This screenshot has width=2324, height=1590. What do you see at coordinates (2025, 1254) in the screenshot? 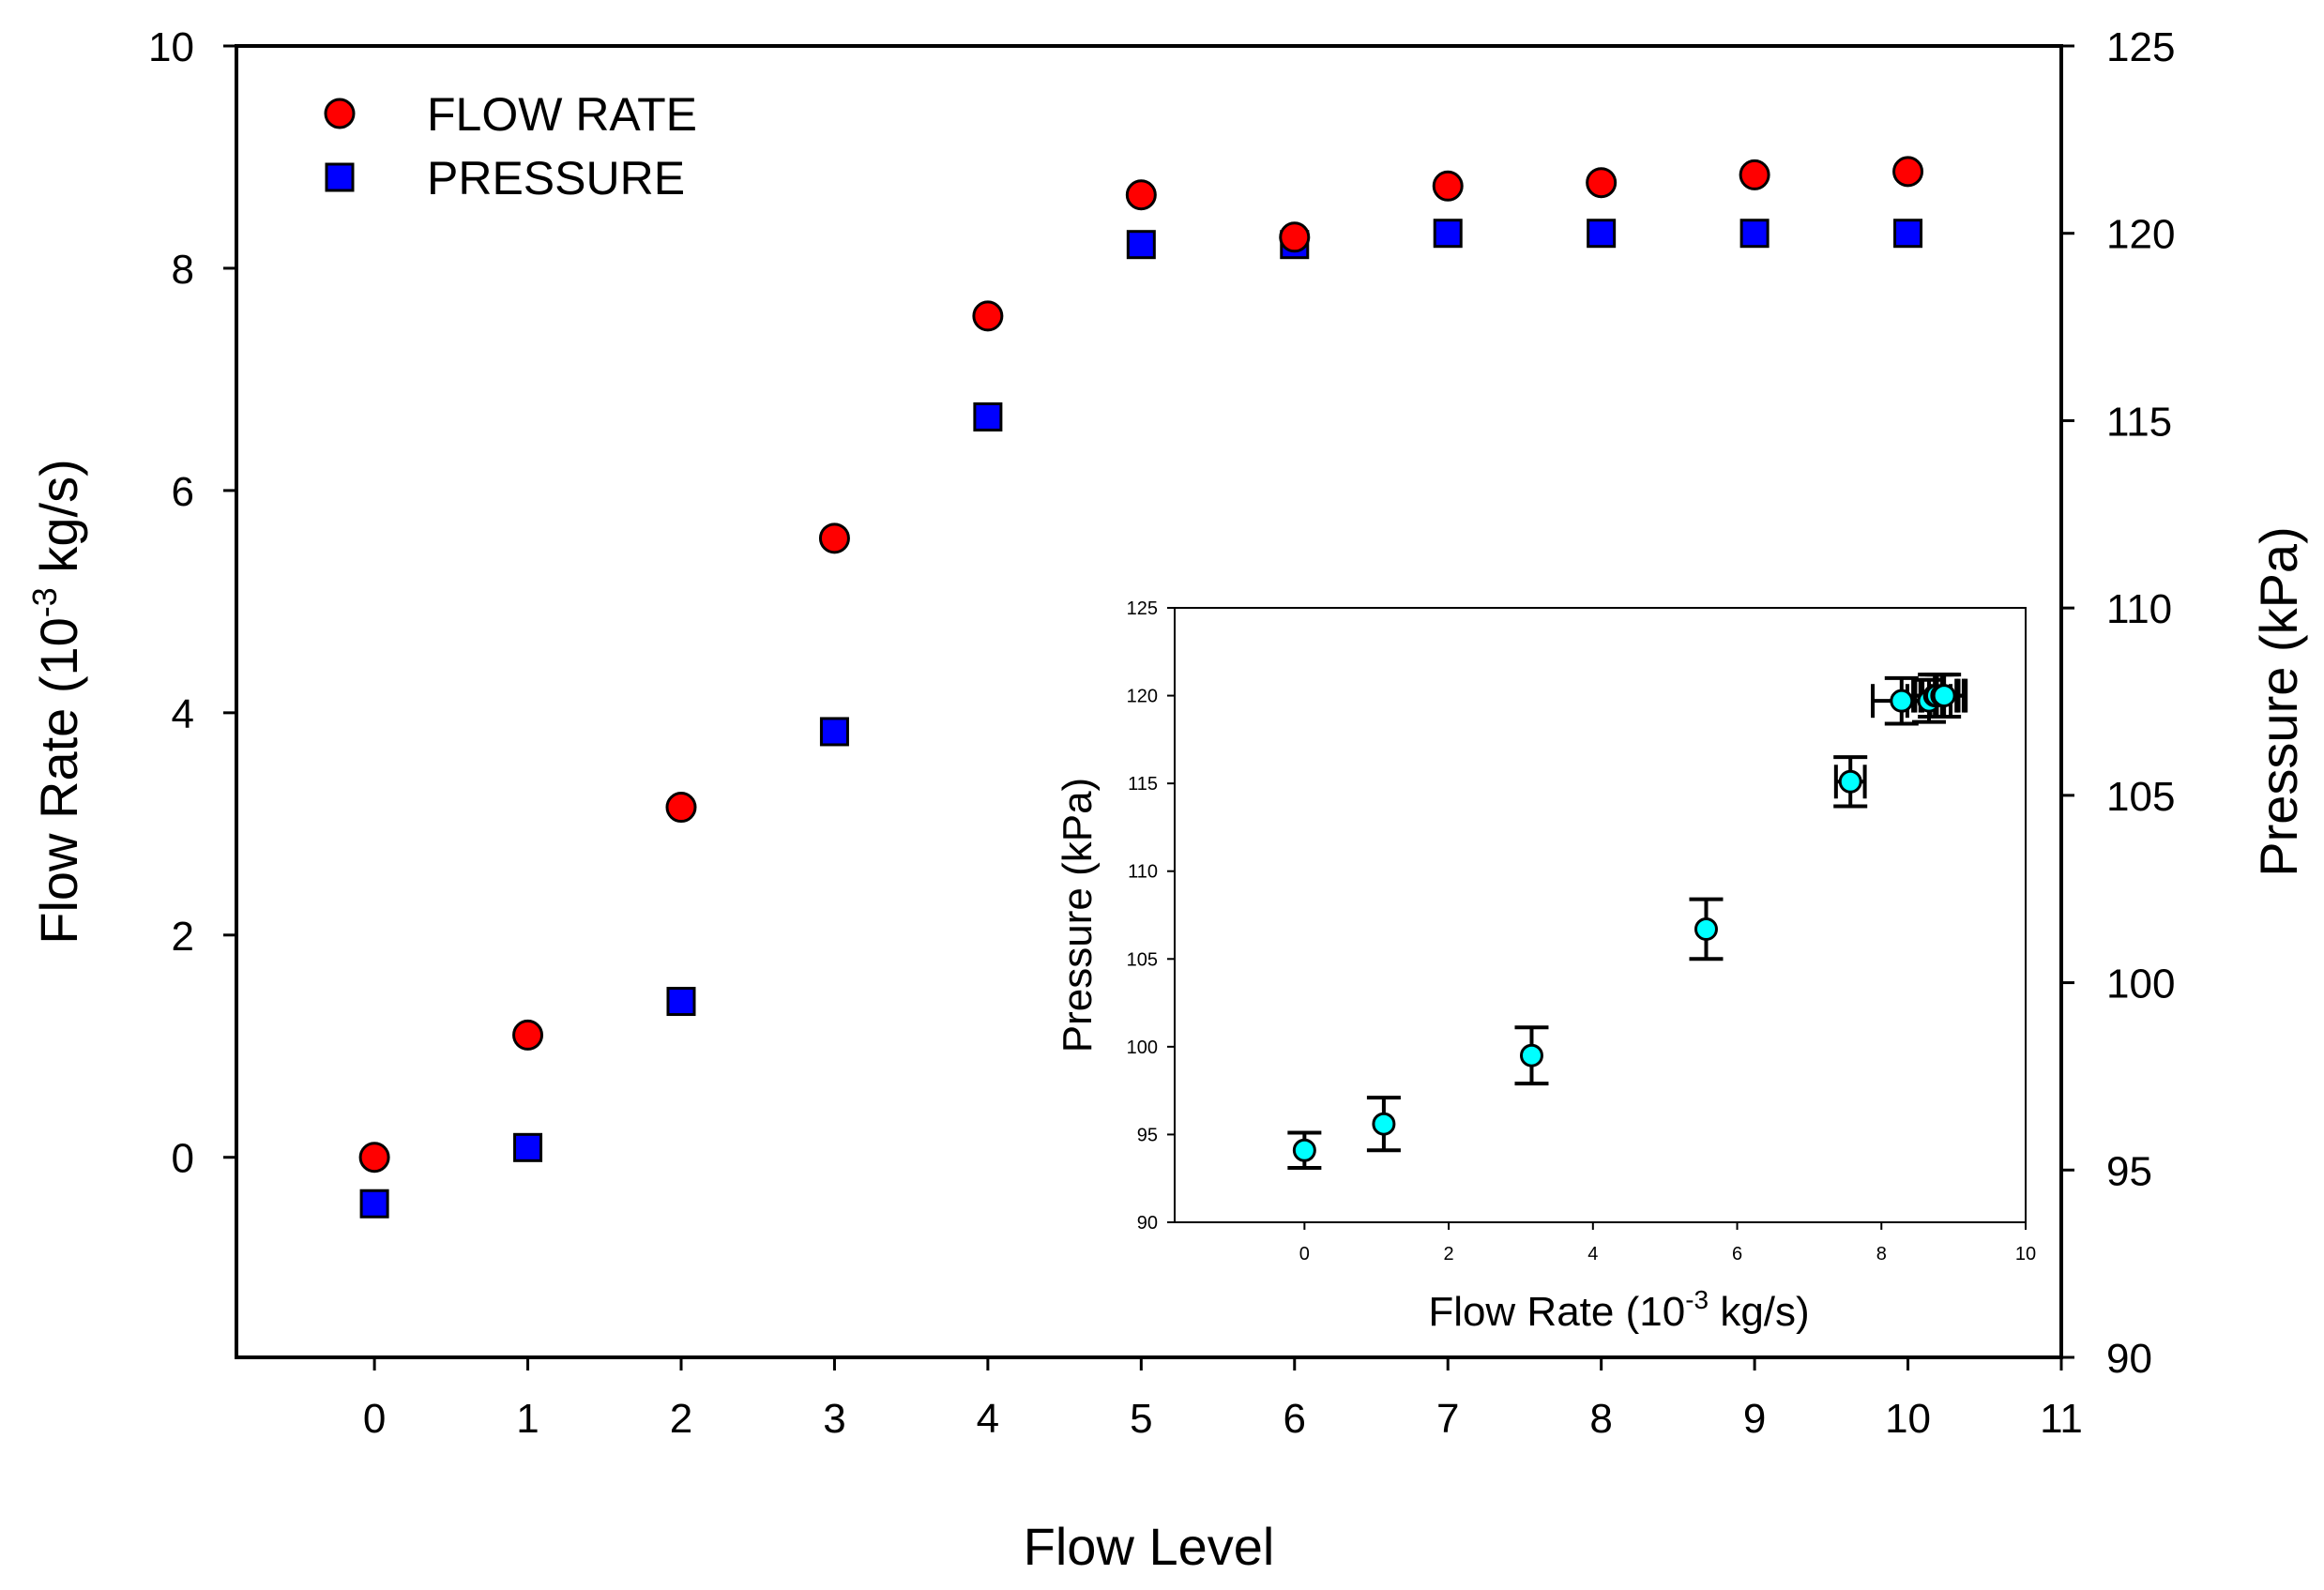
I see `inset-x-tick-label: 10` at bounding box center [2025, 1254].